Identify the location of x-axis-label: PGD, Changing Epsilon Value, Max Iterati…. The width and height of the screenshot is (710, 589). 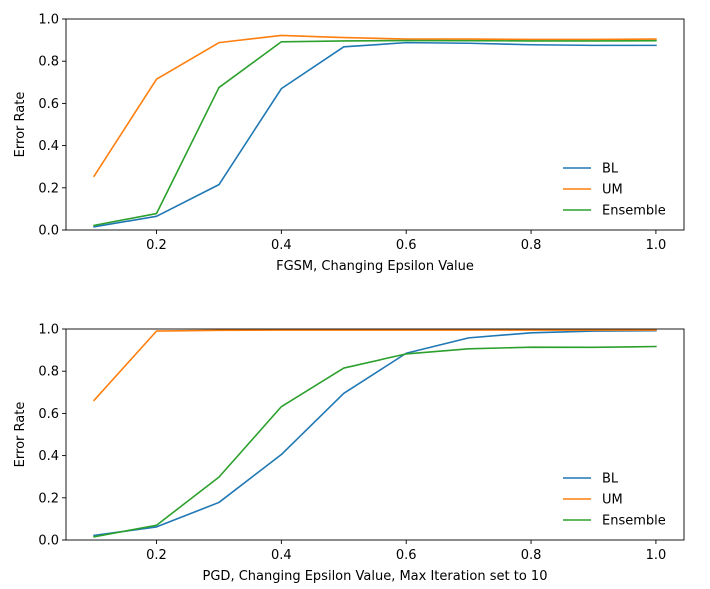
(375, 576).